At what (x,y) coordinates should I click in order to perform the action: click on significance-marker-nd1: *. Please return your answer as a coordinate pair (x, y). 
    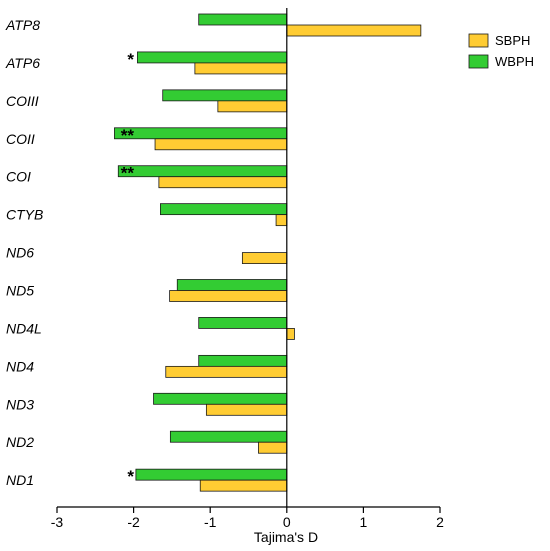
    Looking at the image, I should click on (130, 476).